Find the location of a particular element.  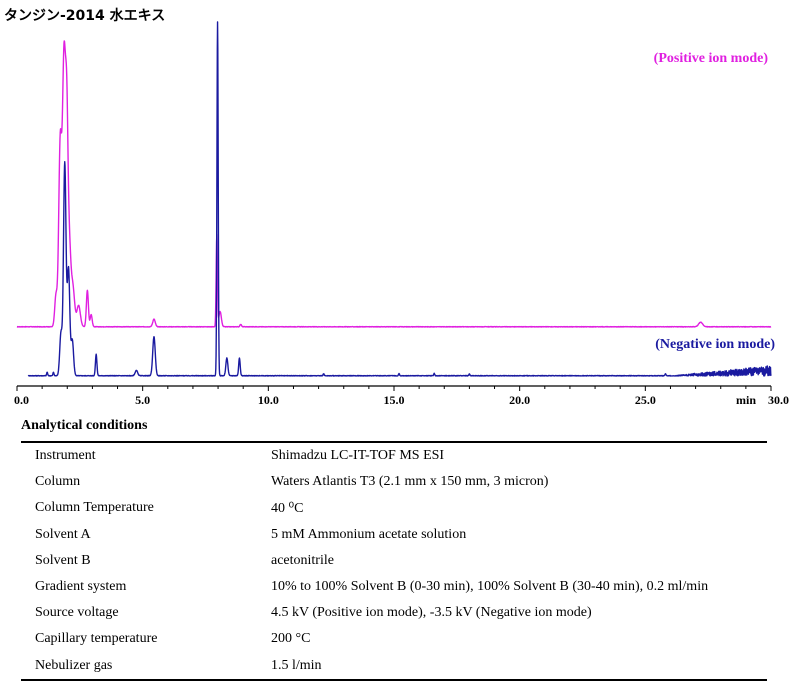

x-tick-label: 5.0 is located at coordinates (142, 400).